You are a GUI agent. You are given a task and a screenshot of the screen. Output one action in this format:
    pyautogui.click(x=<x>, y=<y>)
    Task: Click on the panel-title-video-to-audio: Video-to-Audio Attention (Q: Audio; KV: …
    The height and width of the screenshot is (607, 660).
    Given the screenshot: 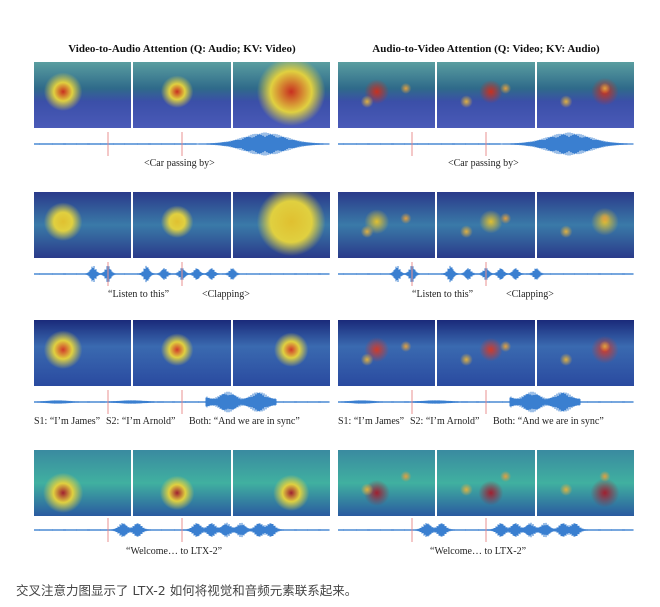 What is the action you would take?
    pyautogui.click(x=182, y=49)
    